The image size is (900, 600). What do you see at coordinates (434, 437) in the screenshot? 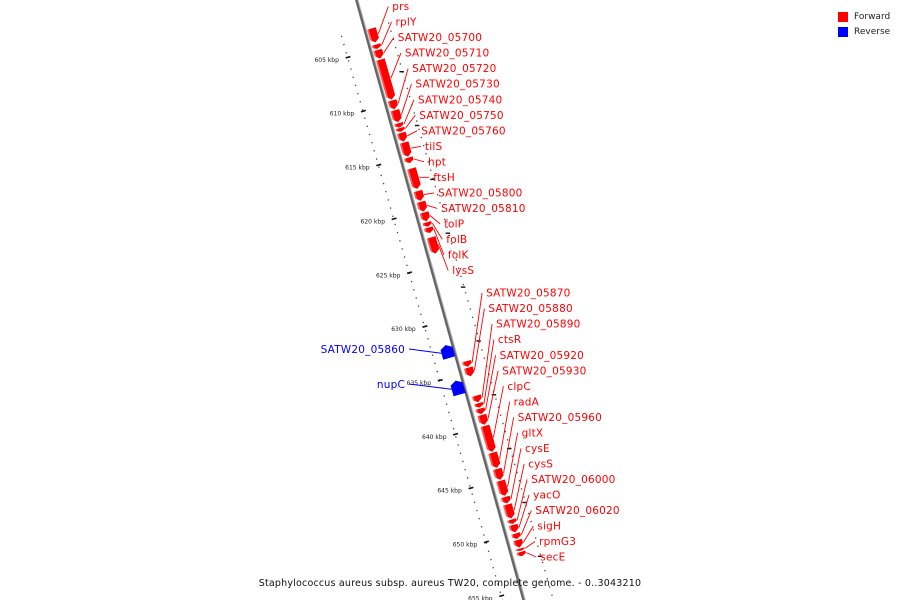
I see `tick-label: 640 kbp` at bounding box center [434, 437].